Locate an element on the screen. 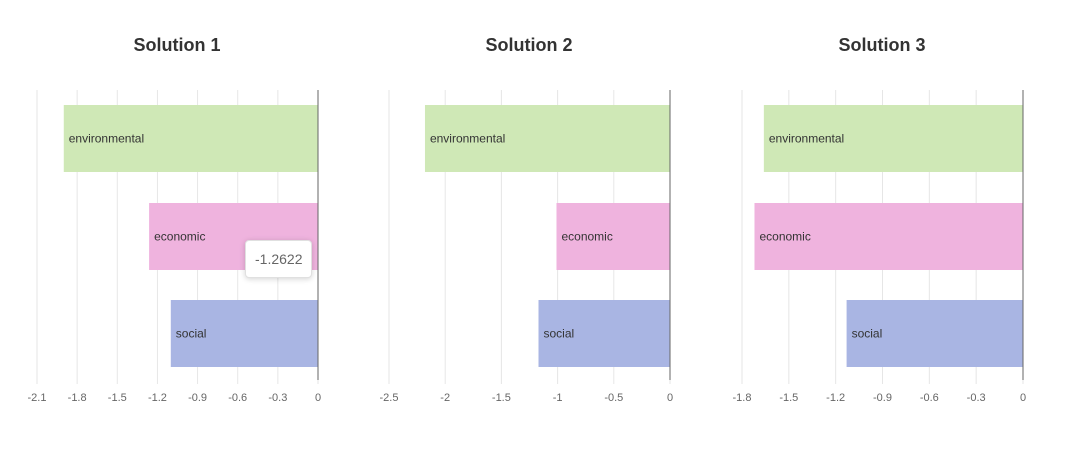  x-tick-label: -2.5 is located at coordinates (389, 398).